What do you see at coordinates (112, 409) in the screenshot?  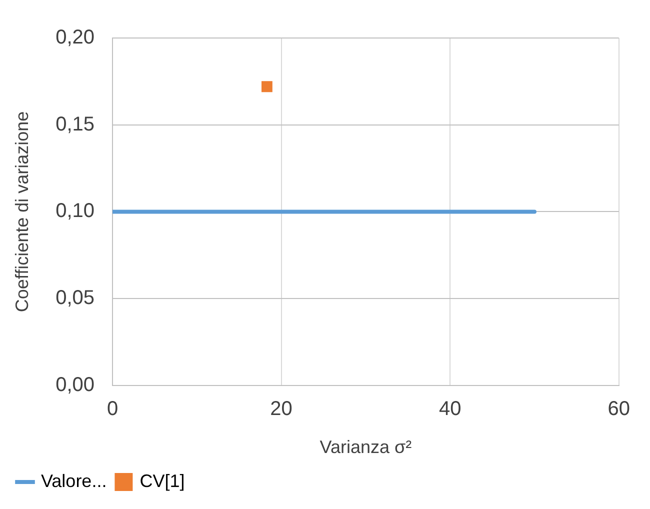 I see `x-tick-label: 0` at bounding box center [112, 409].